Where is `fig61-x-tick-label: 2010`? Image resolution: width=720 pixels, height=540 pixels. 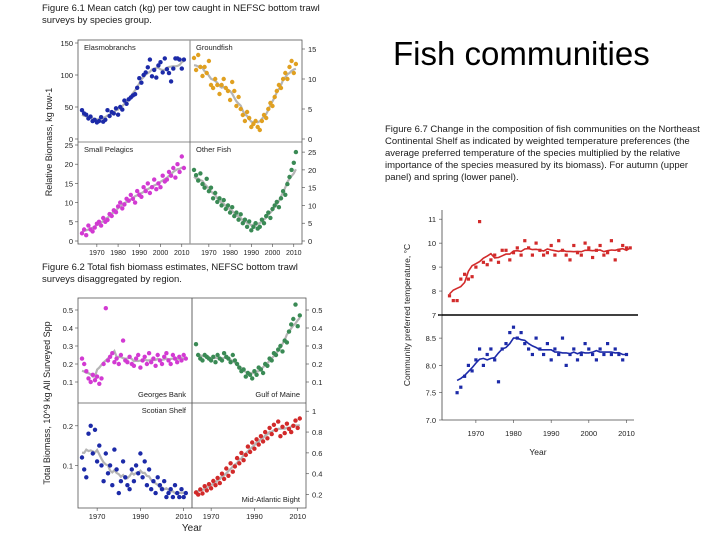
fig61-x-tick-label: 2010 is located at coordinates (182, 253).